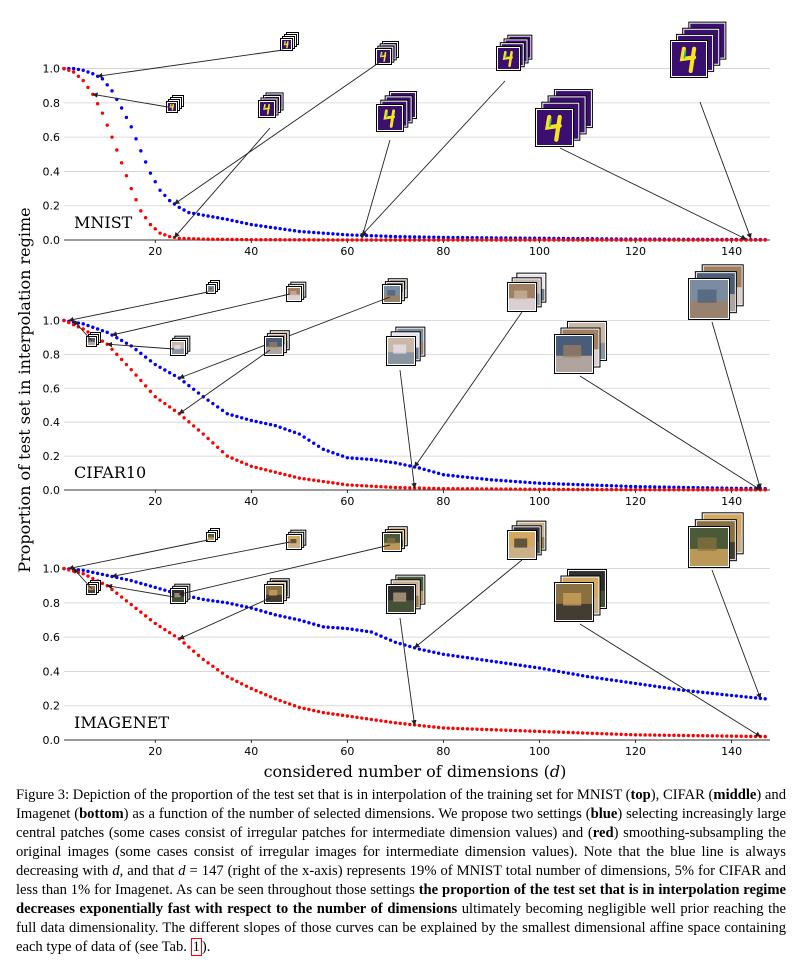 The width and height of the screenshot is (802, 979). Describe the element at coordinates (52, 456) in the screenshot. I see `y-tick-label: 0.2` at that location.